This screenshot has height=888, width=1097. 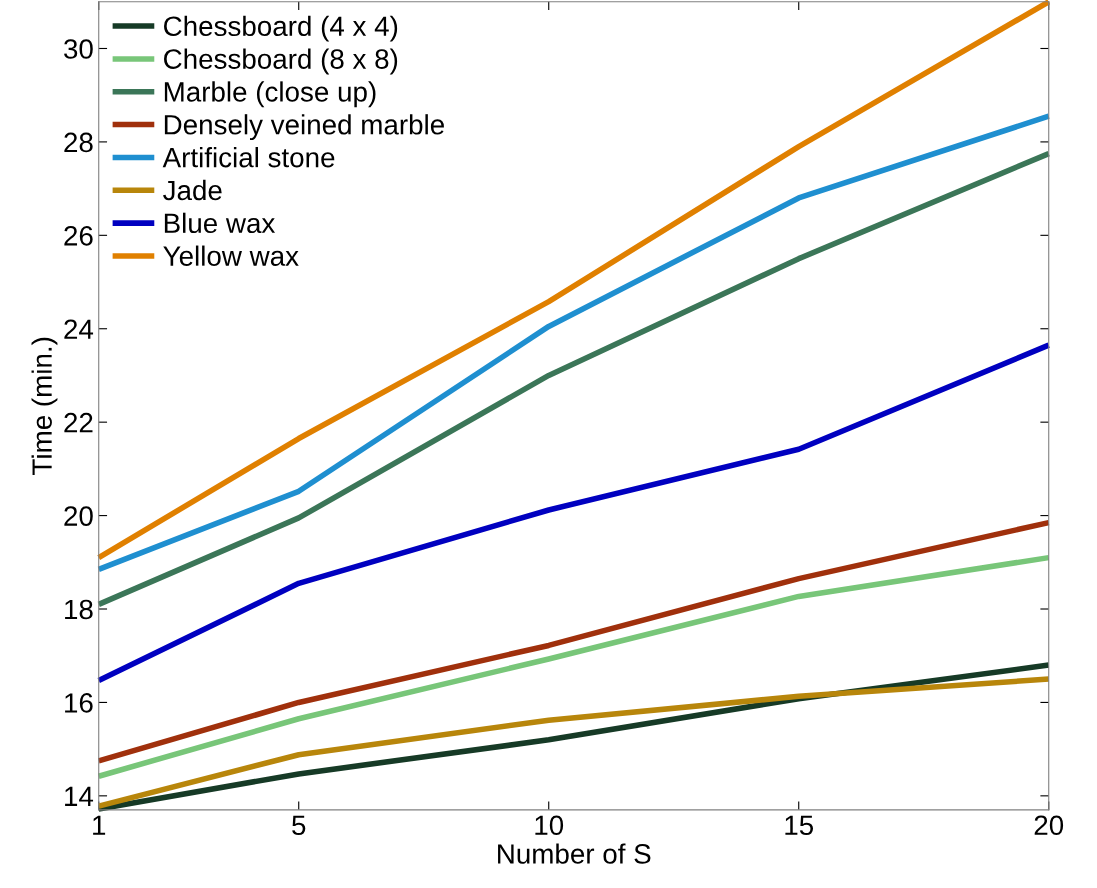 What do you see at coordinates (99, 825) in the screenshot?
I see `x-tick-label: 1` at bounding box center [99, 825].